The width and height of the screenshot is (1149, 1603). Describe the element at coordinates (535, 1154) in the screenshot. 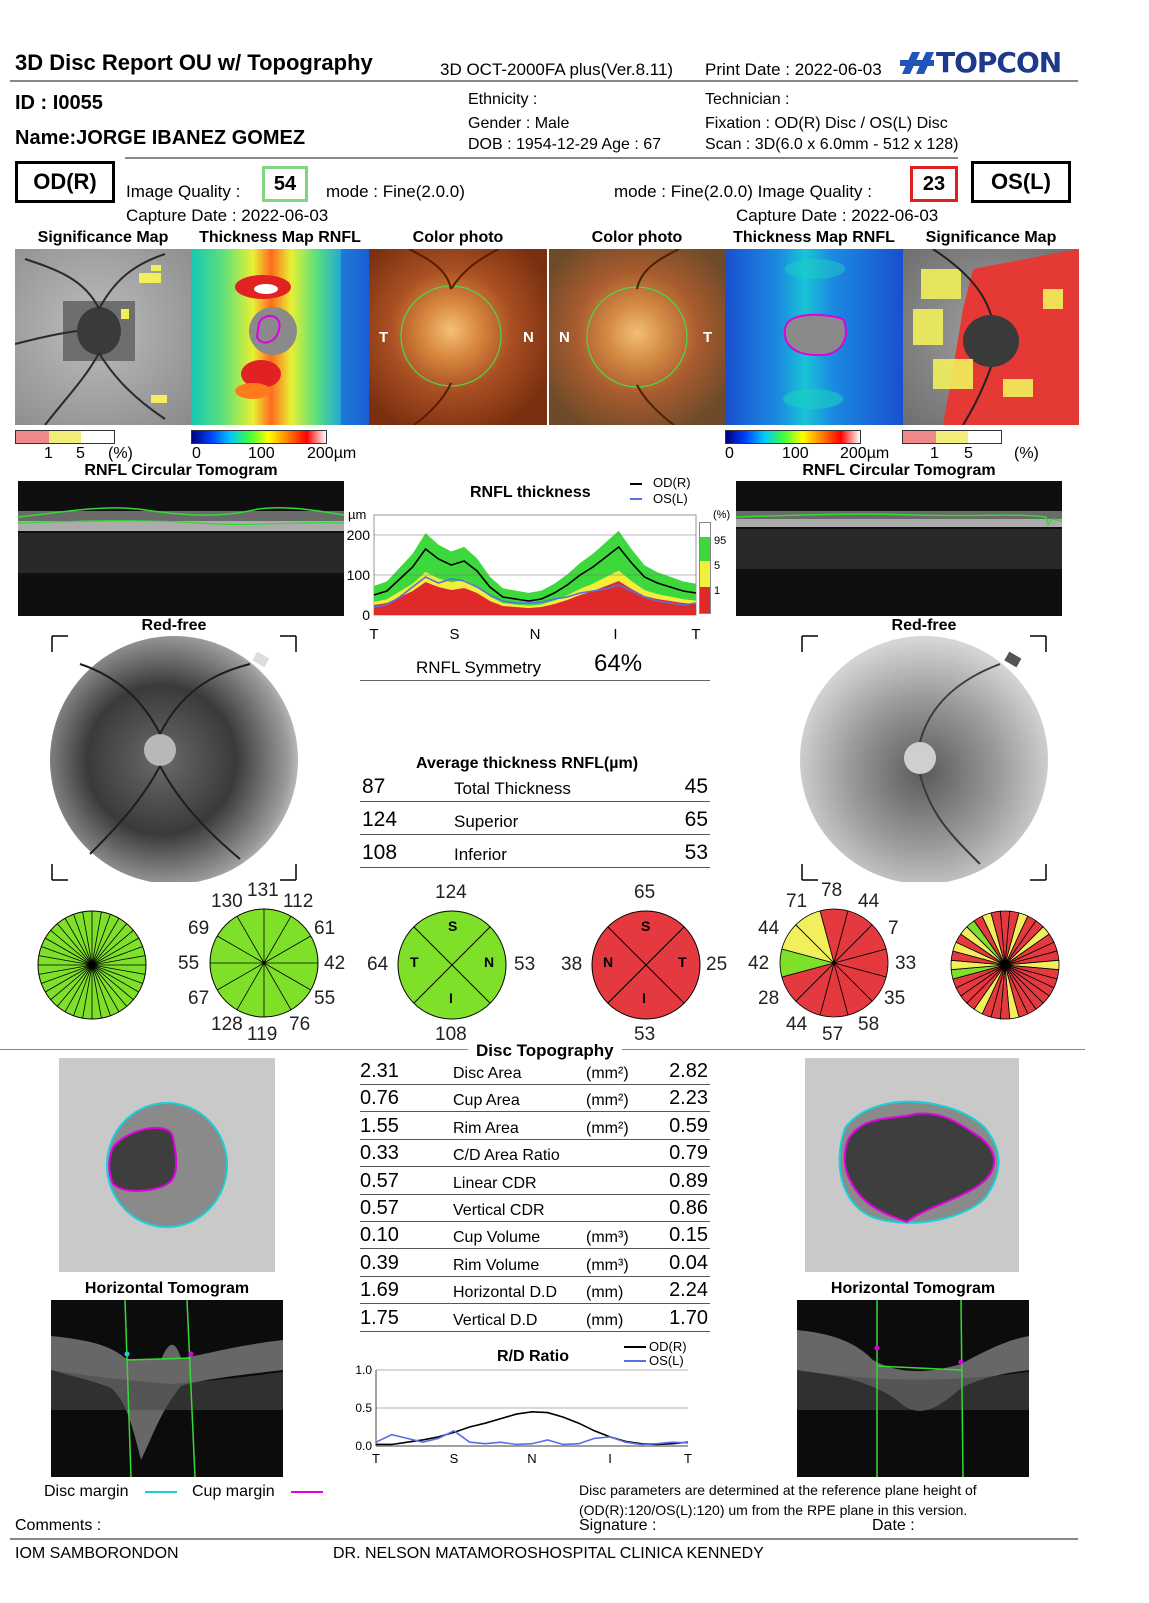

I see `topo-row: 0.33 C/D Area Ratio 0.79` at that location.